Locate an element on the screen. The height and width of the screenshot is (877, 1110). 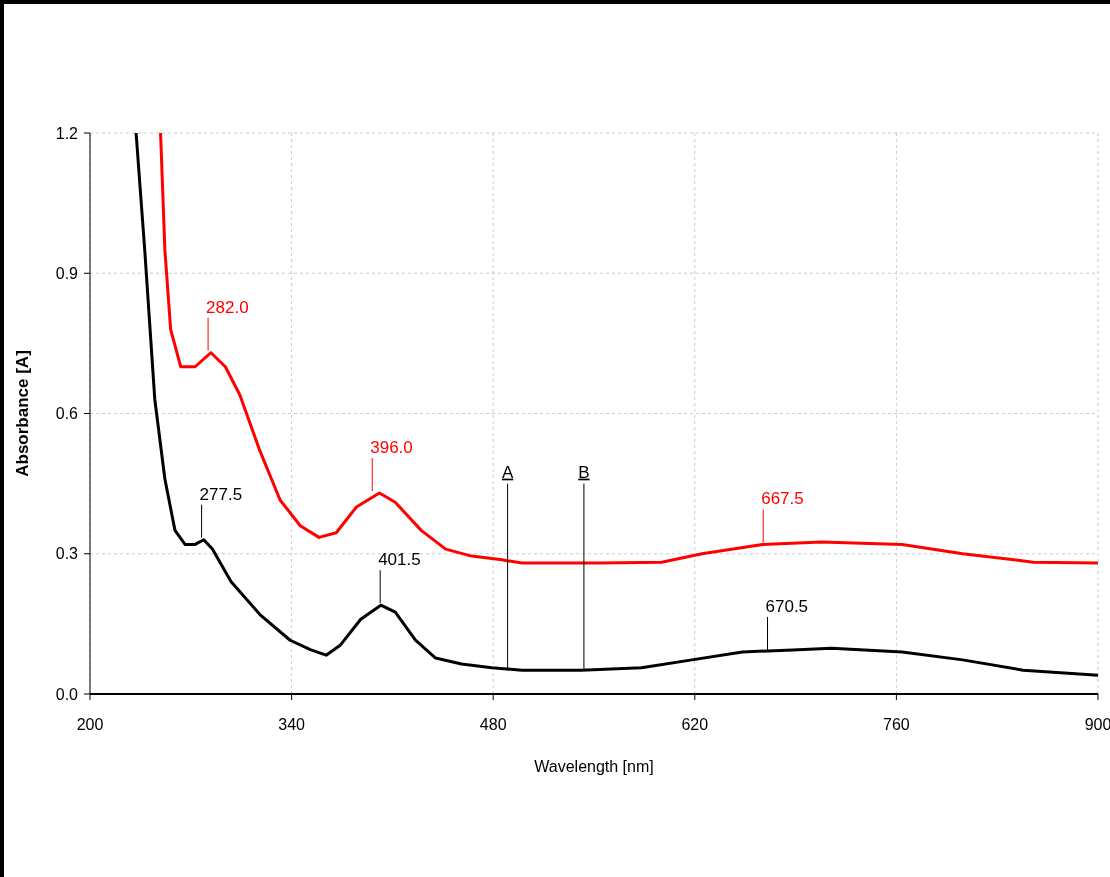
ref-line-label: B is located at coordinates (584, 472).